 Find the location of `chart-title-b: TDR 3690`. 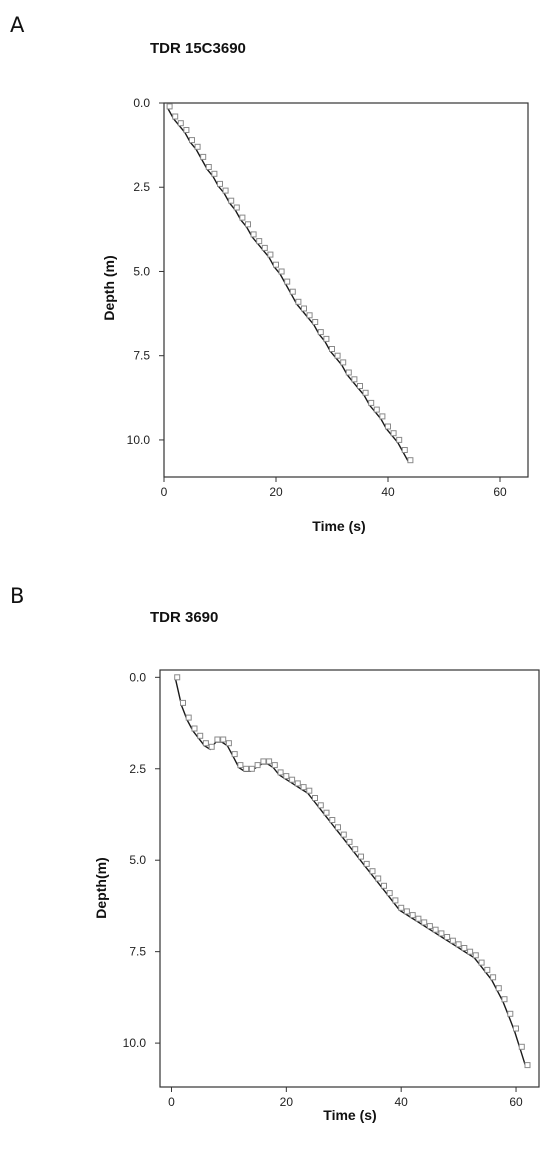

chart-title-b: TDR 3690 is located at coordinates (184, 617).